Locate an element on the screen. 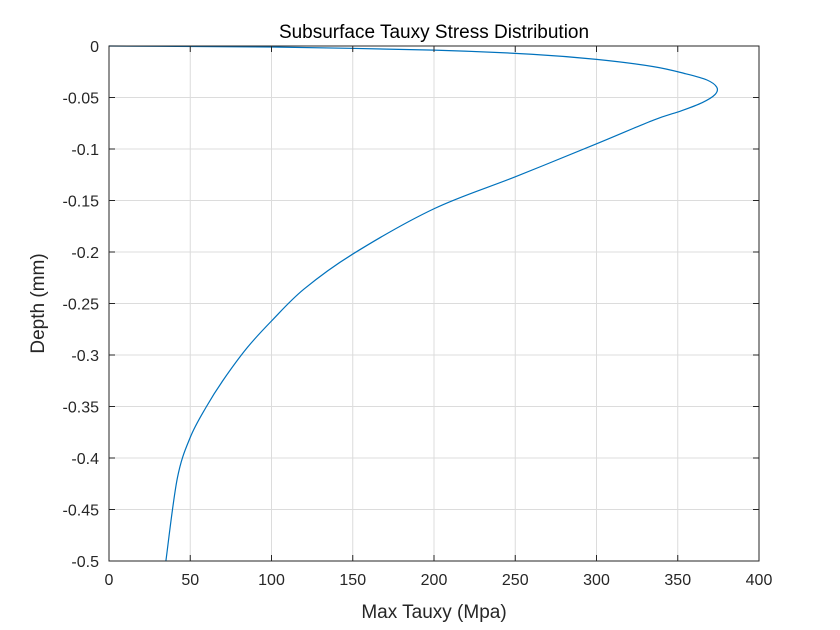 This screenshot has width=840, height=630. y-tick-label: -0.05 is located at coordinates (81, 99).